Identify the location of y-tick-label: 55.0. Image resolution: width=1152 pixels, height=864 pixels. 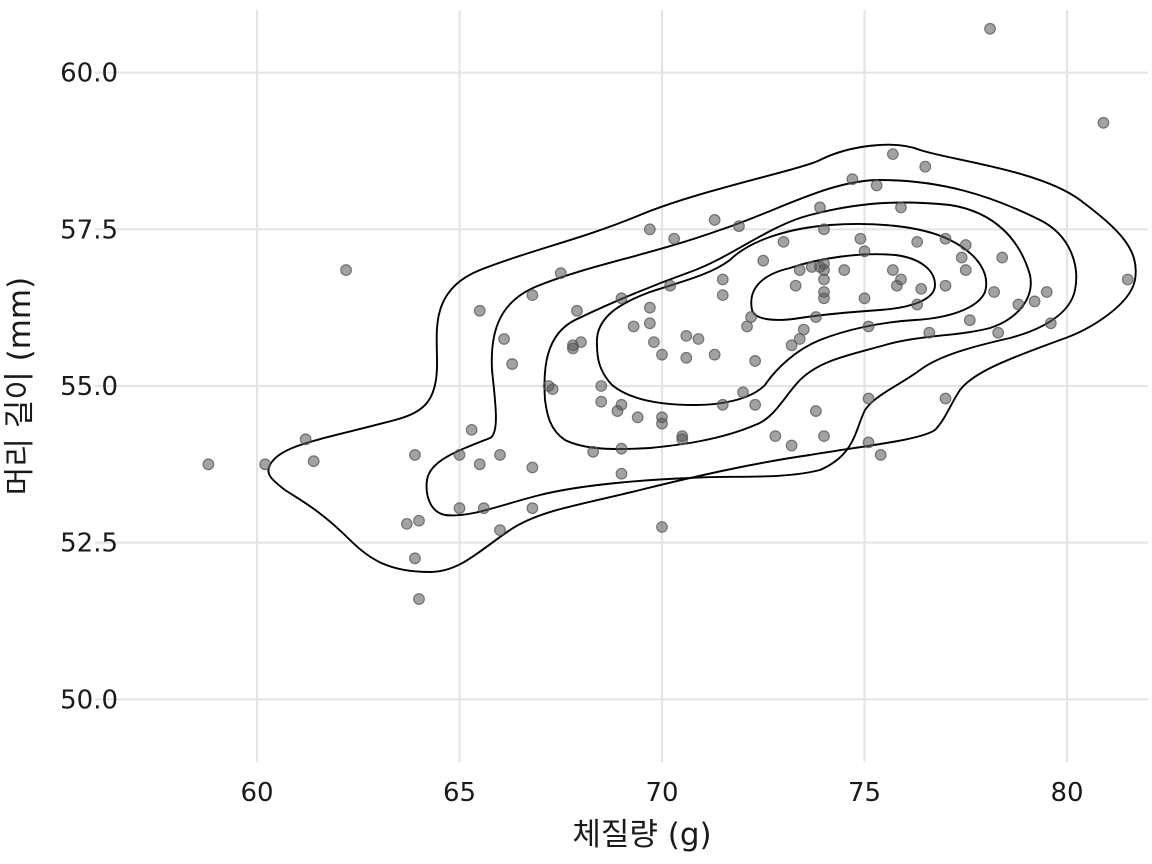
(89, 387).